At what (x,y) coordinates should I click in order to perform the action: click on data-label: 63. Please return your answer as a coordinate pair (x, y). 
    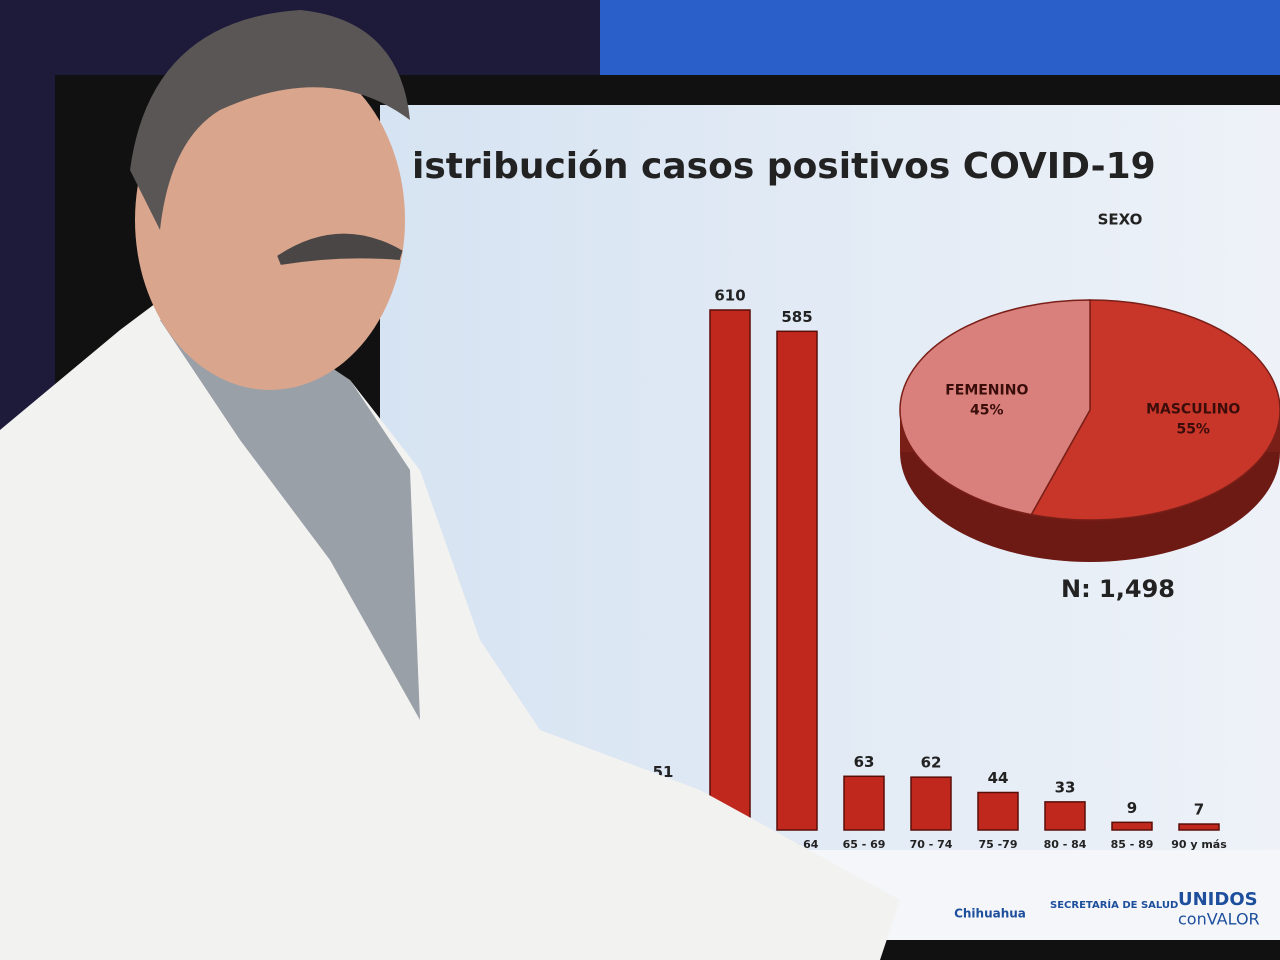
    Looking at the image, I should click on (864, 762).